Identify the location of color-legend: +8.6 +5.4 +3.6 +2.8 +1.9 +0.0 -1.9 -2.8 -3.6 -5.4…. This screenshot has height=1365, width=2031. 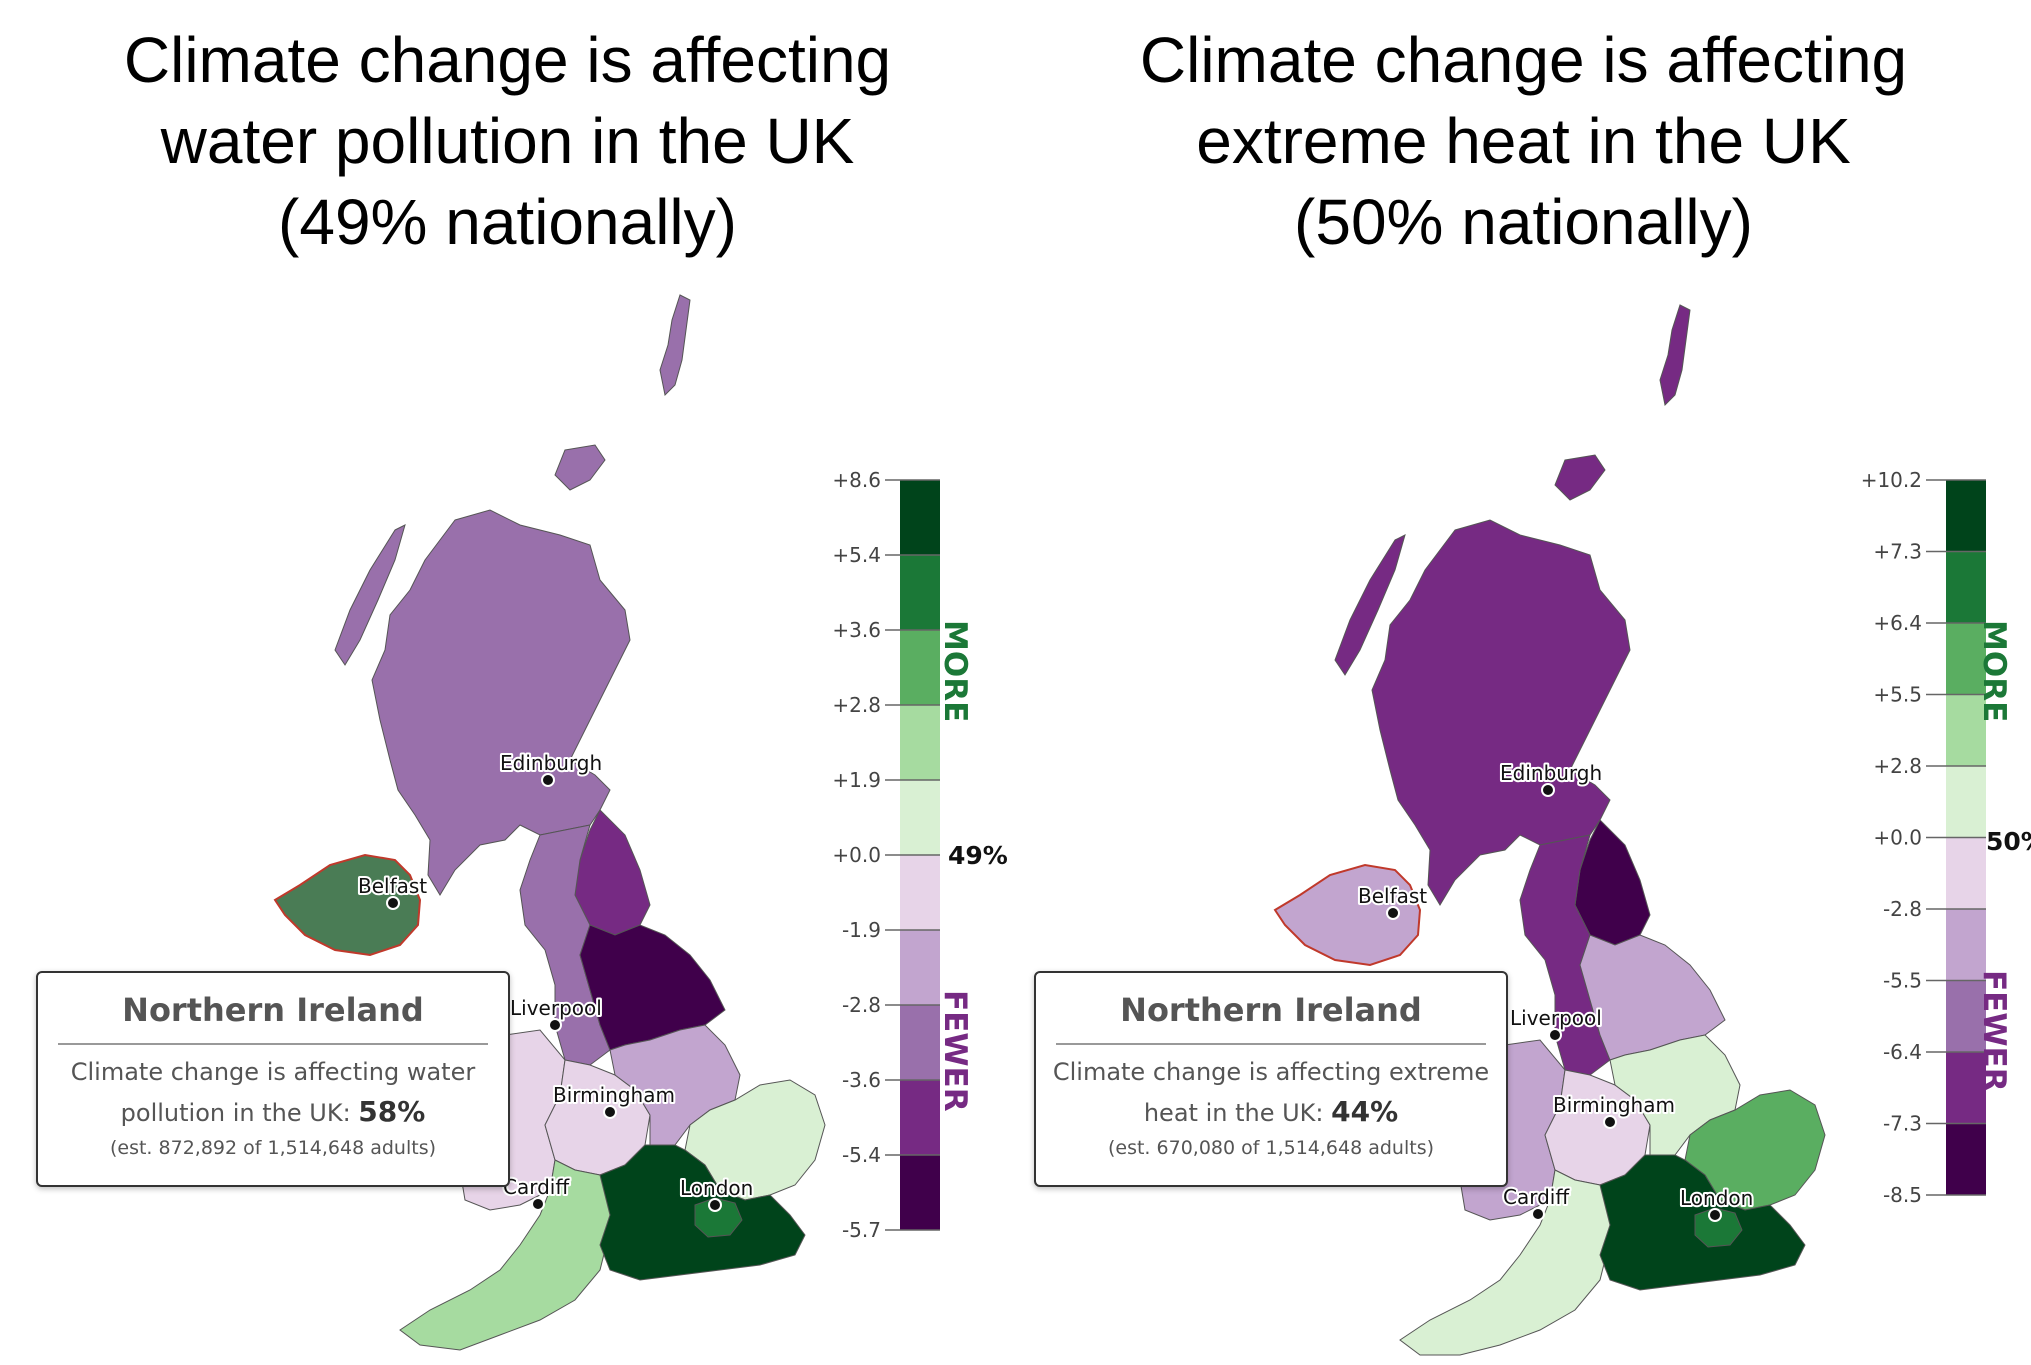
(919, 855).